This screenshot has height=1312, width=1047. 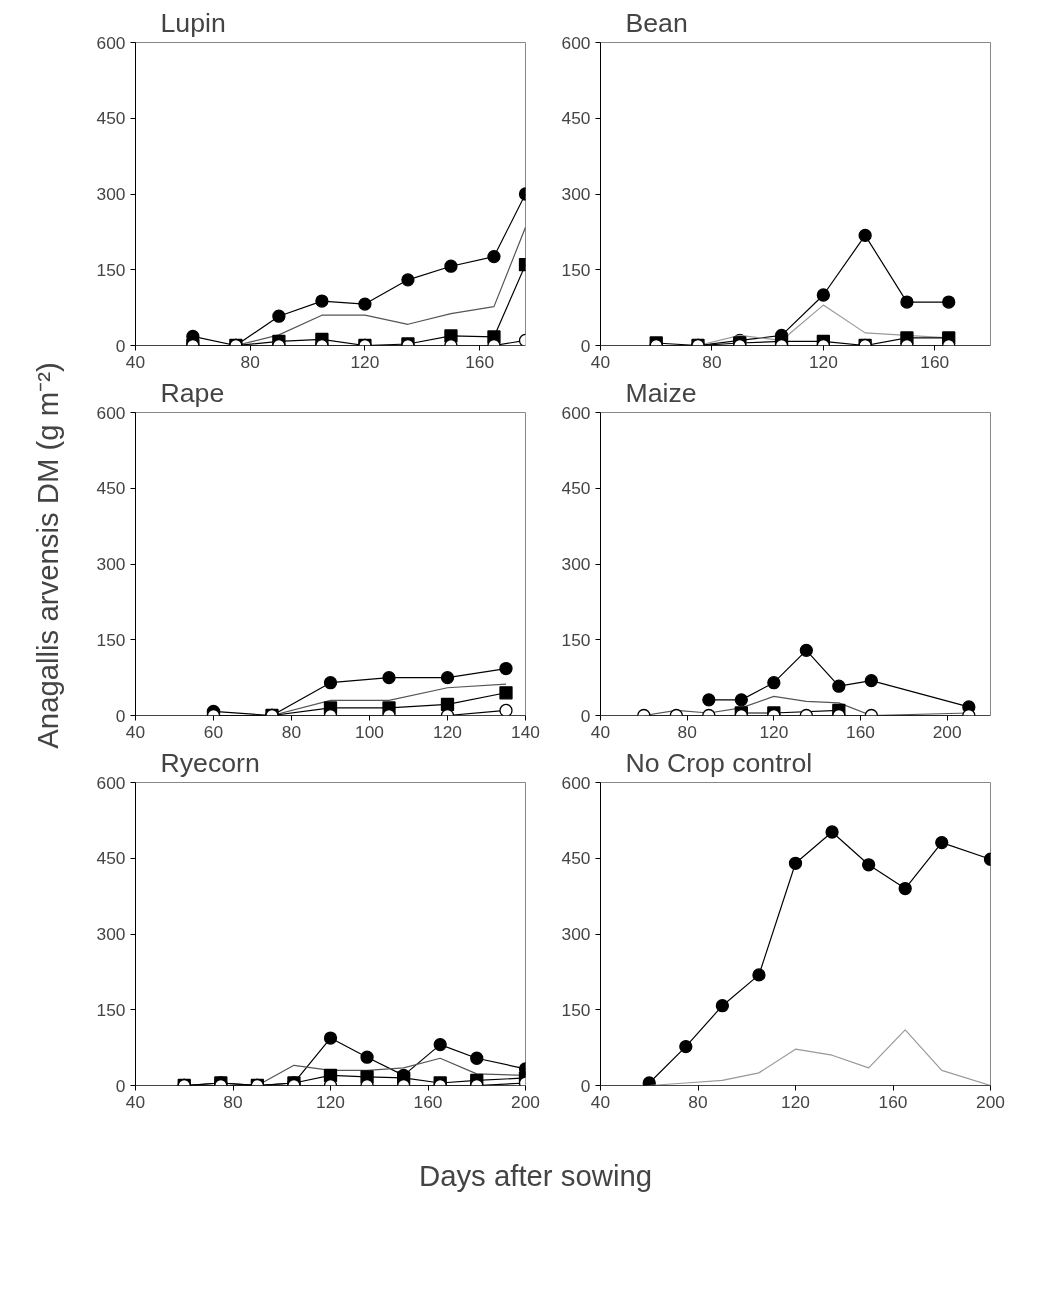 What do you see at coordinates (210, 762) in the screenshot?
I see `chart-title: Ryecorn` at bounding box center [210, 762].